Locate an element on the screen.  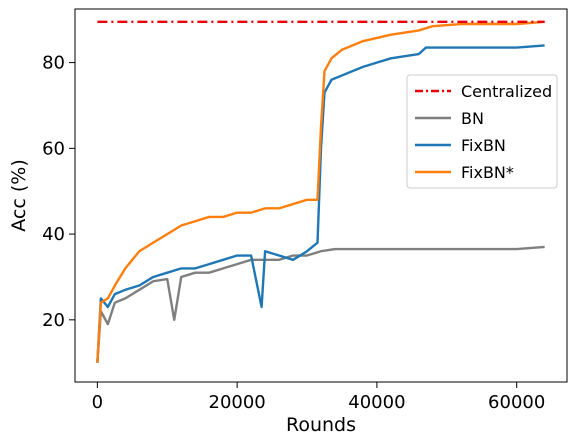
x-tick-label: 40000 is located at coordinates (376, 402).